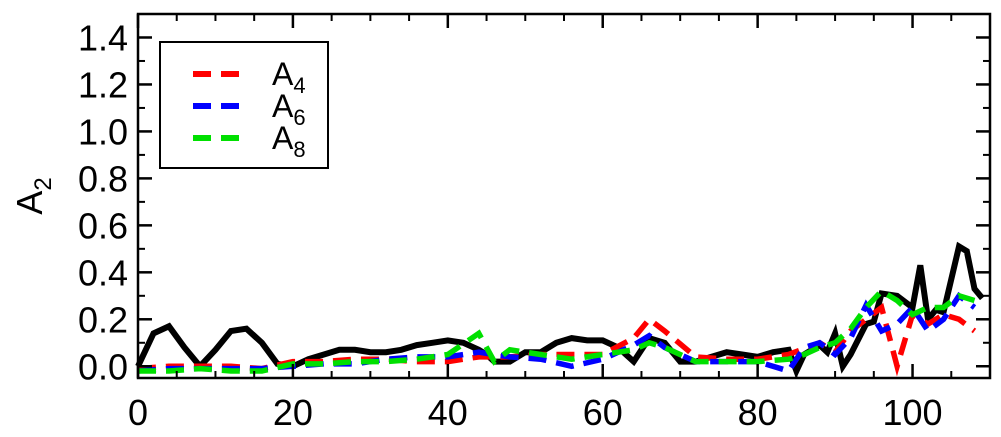  I want to click on legend-label-2: A8, so click(289, 141).